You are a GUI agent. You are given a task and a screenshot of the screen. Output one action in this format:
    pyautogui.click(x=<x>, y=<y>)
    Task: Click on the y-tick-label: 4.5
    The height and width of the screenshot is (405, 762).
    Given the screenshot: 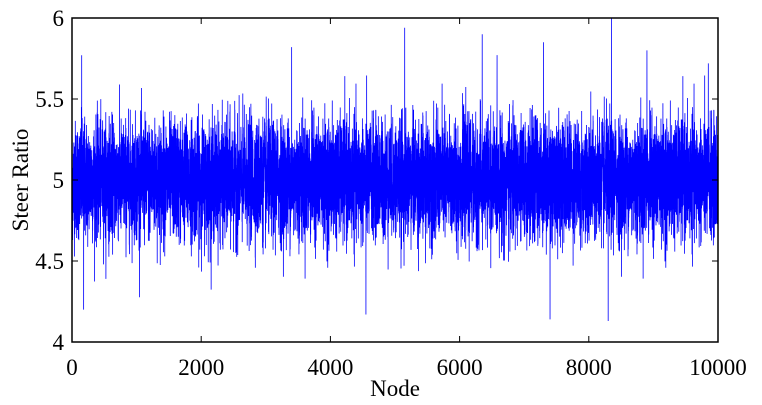 What is the action you would take?
    pyautogui.click(x=49, y=261)
    